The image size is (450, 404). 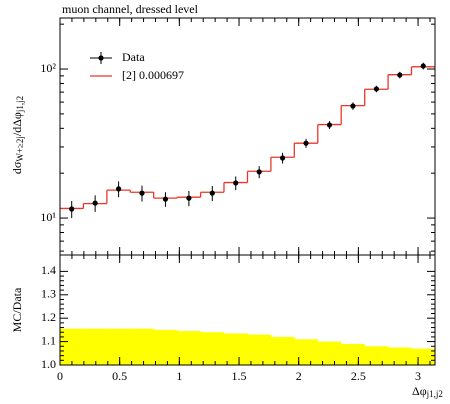 I want to click on ratio-y-label: MC/Data, so click(x=17, y=309).